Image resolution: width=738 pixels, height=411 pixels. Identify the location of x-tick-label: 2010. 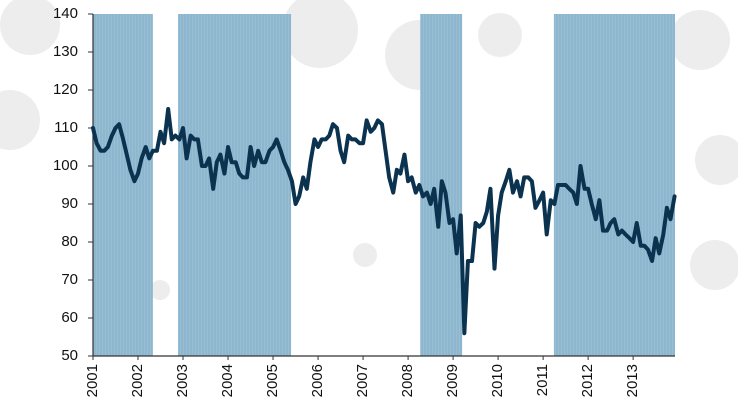
(497, 380).